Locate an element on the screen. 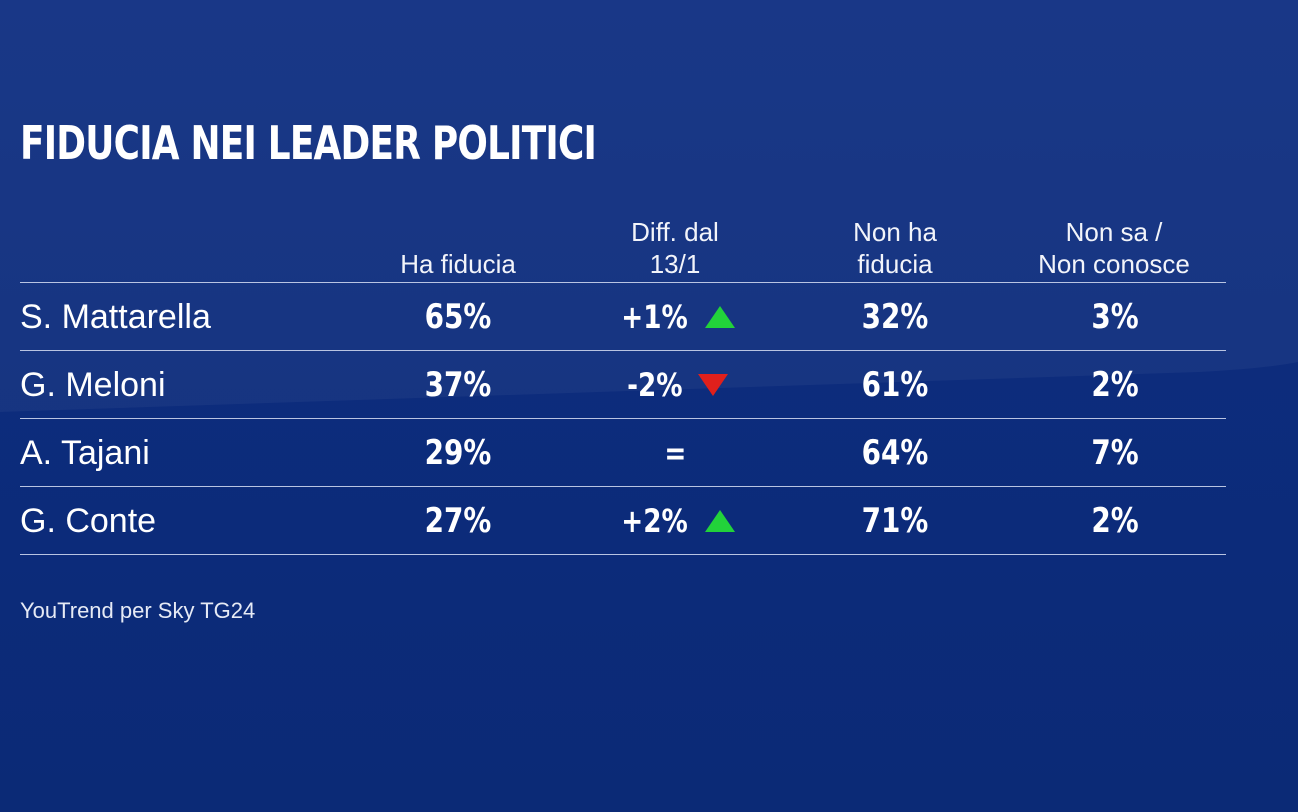 Image resolution: width=1298 pixels, height=812 pixels. diff-value: +1% is located at coordinates (655, 317).